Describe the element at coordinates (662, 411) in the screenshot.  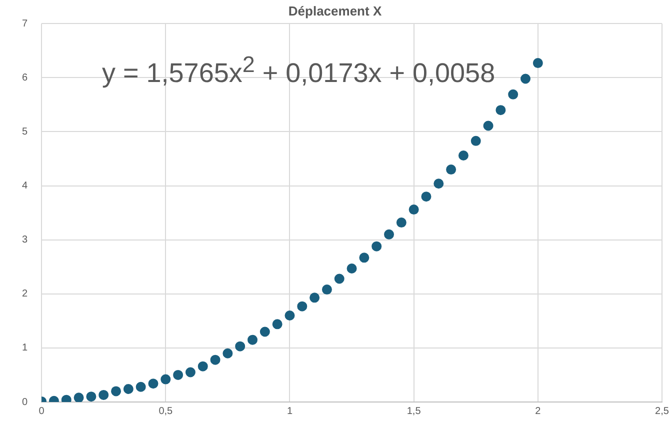
I see `x-tick-label: 2,5` at that location.